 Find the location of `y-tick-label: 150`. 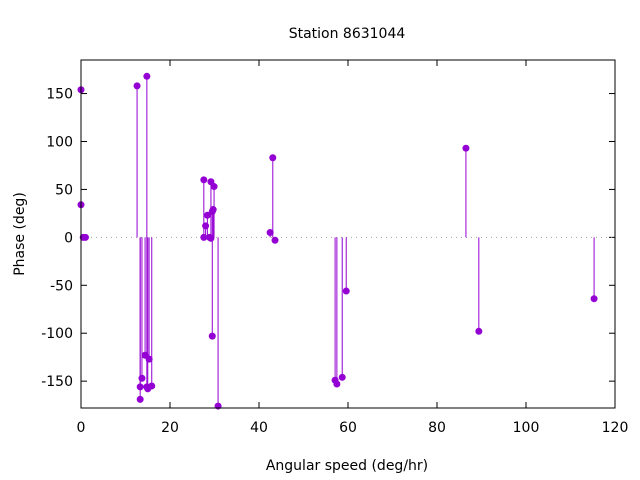

y-tick-label: 150 is located at coordinates (59, 95).